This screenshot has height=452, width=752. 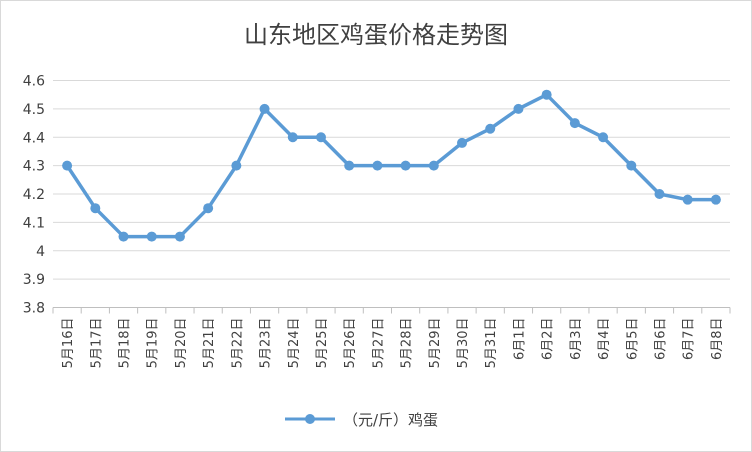 I want to click on x-tick-label: 5月16日, so click(x=68, y=343).